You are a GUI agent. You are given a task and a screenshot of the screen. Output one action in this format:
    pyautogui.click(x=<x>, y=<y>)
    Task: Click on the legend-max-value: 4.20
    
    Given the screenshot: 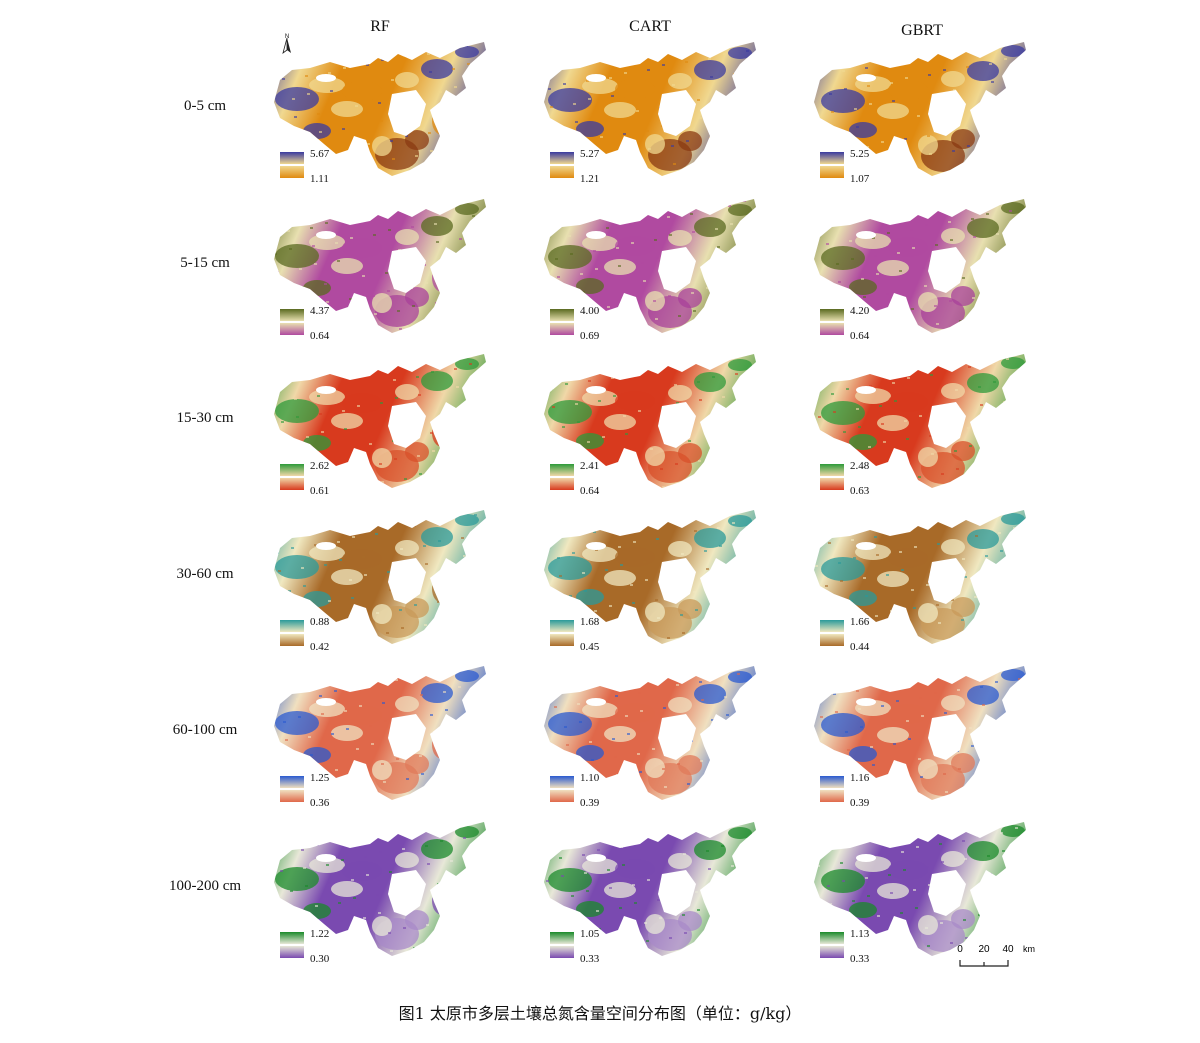 What is the action you would take?
    pyautogui.click(x=860, y=311)
    